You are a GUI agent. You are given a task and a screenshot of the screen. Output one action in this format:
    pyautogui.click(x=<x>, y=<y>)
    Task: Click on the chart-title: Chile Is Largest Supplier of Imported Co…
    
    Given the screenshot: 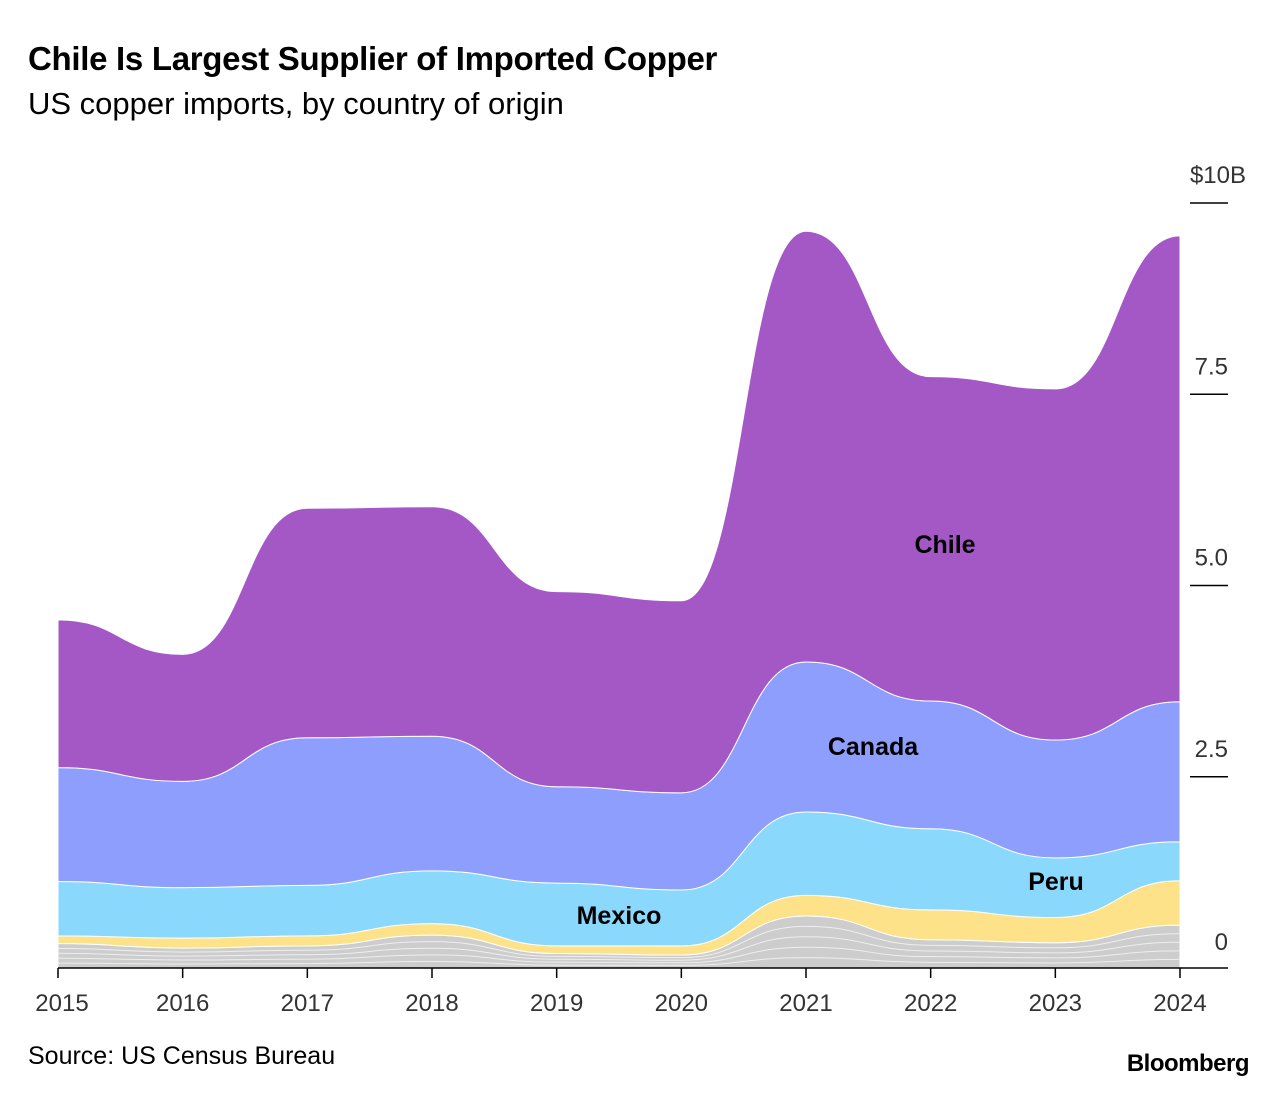 What is the action you would take?
    pyautogui.click(x=373, y=58)
    